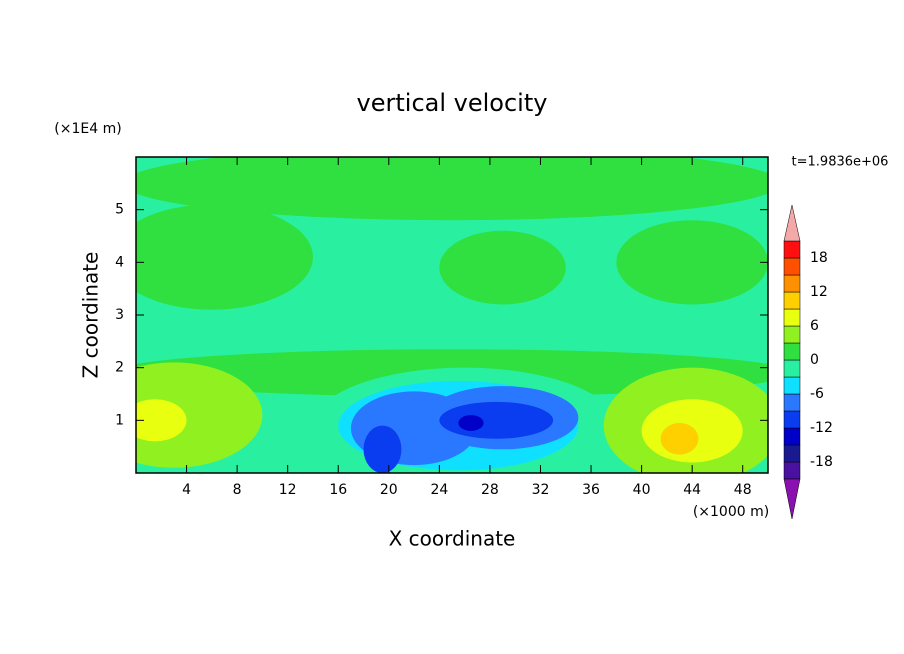 The height and width of the screenshot is (654, 904). I want to click on x-tick-label: 12, so click(288, 490).